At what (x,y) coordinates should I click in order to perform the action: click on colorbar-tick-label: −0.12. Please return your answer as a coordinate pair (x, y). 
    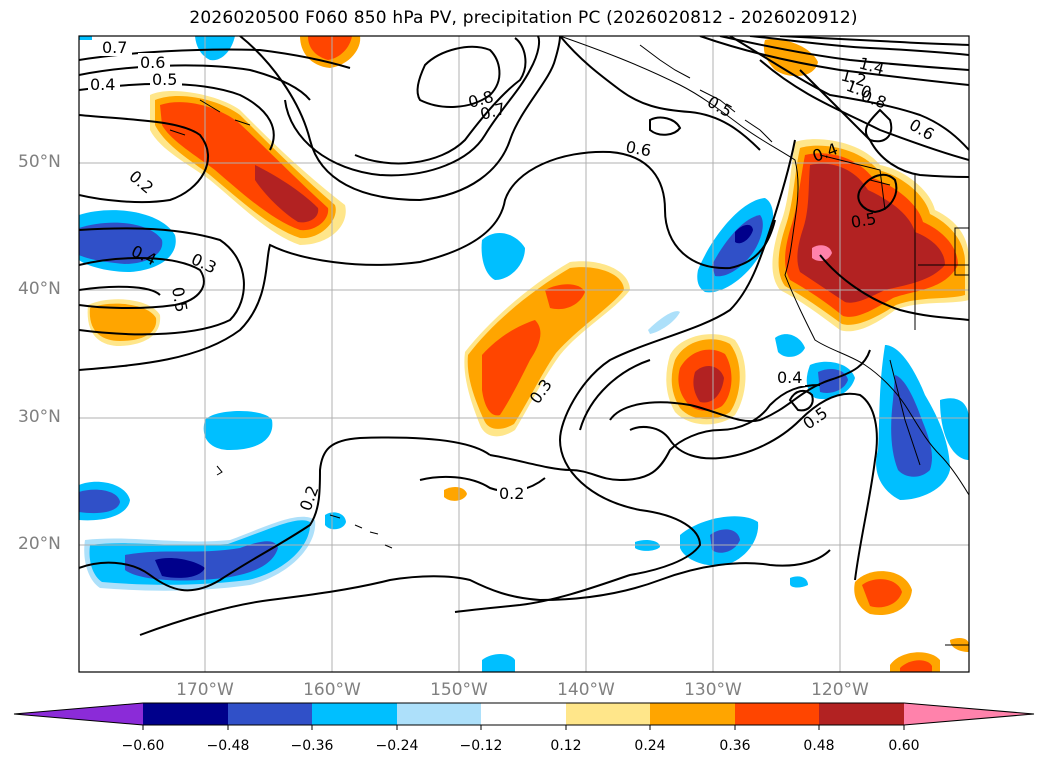
    Looking at the image, I should click on (481, 746).